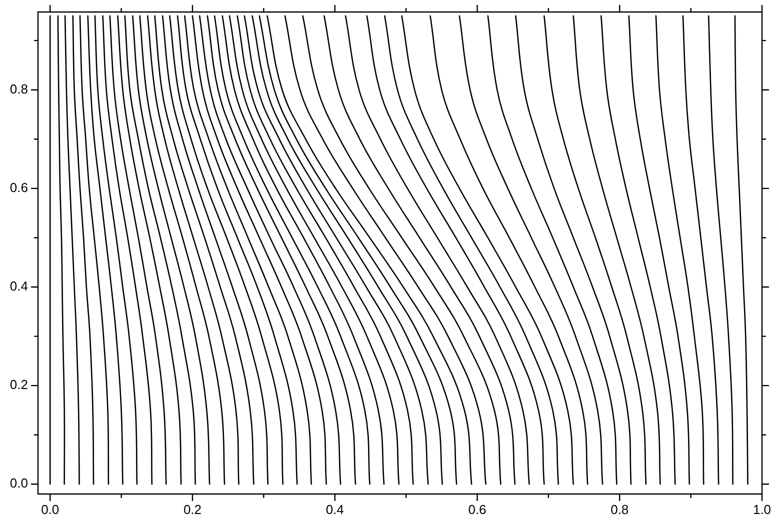 Image resolution: width=775 pixels, height=520 pixels. What do you see at coordinates (19, 188) in the screenshot?
I see `y-tick-label: 0.6` at bounding box center [19, 188].